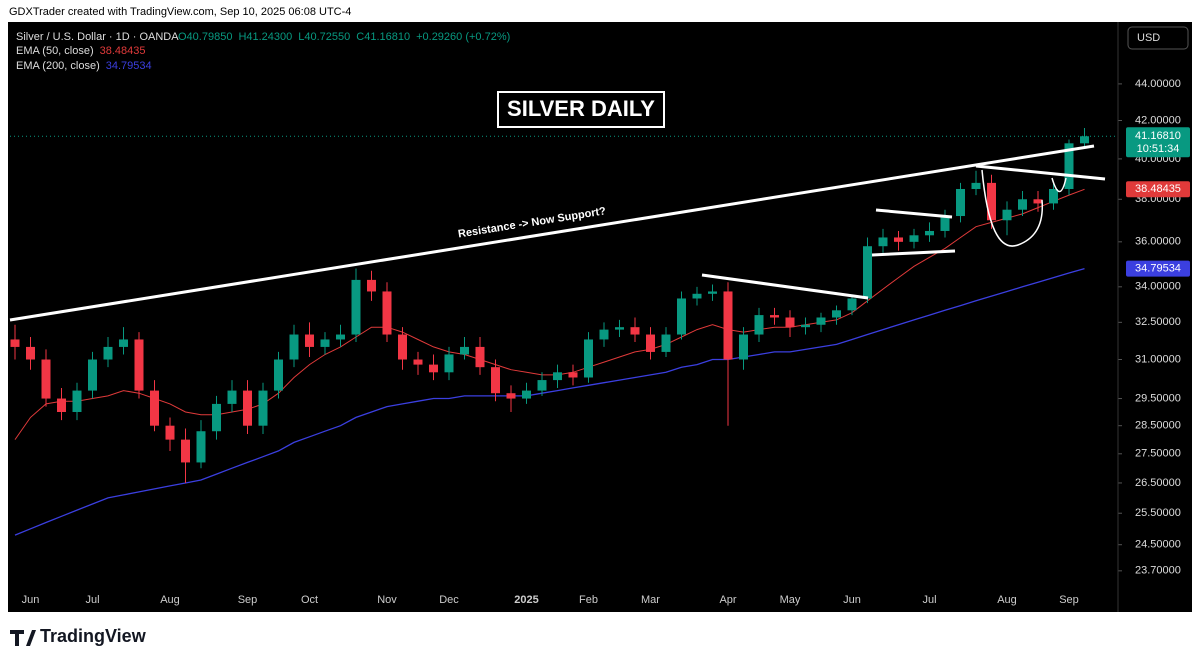 The width and height of the screenshot is (1200, 662). I want to click on symbol: Silver / U.S. Dollar · 1D · OANDA, so click(97, 37).